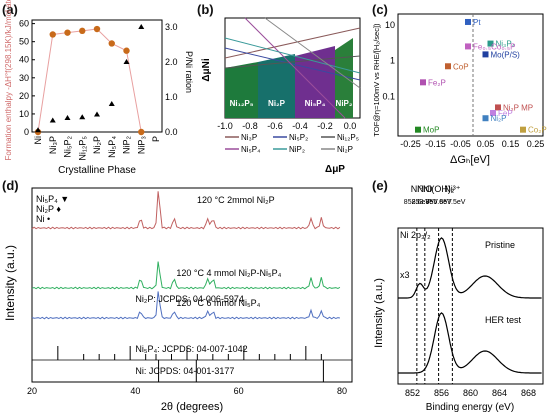 This screenshot has height=415, width=550. What do you see at coordinates (342, 391) in the screenshot?
I see `d-x-tick: 80` at bounding box center [342, 391].